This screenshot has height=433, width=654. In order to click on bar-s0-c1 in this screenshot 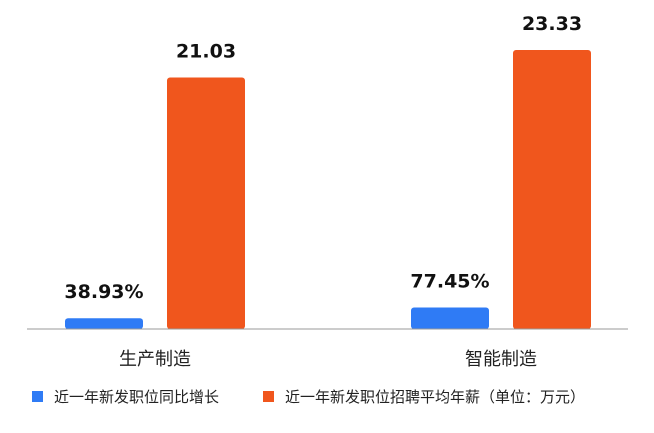, I will do `click(450, 318)`.